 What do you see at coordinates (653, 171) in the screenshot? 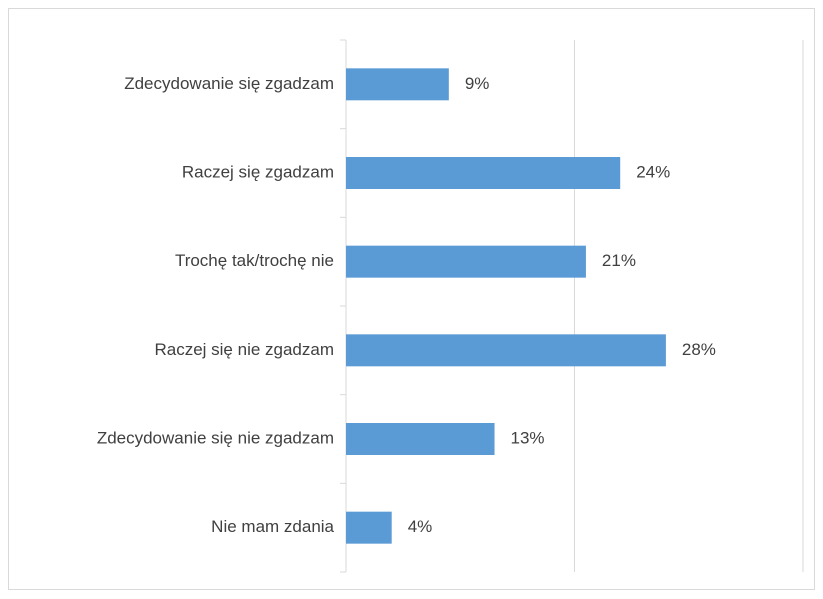
I see `data-label: 24%` at bounding box center [653, 171].